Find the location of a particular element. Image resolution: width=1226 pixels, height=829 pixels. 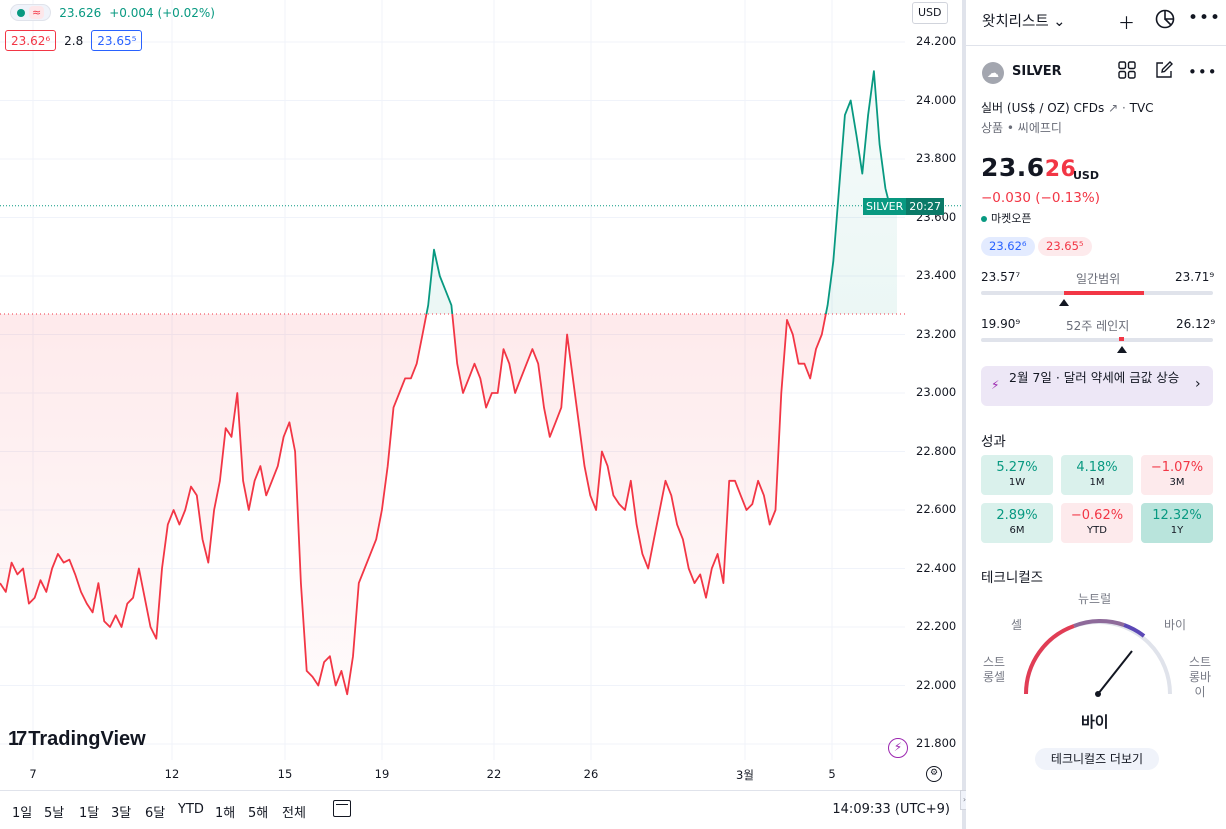

price-tick-label: 21.800 is located at coordinates (936, 743).